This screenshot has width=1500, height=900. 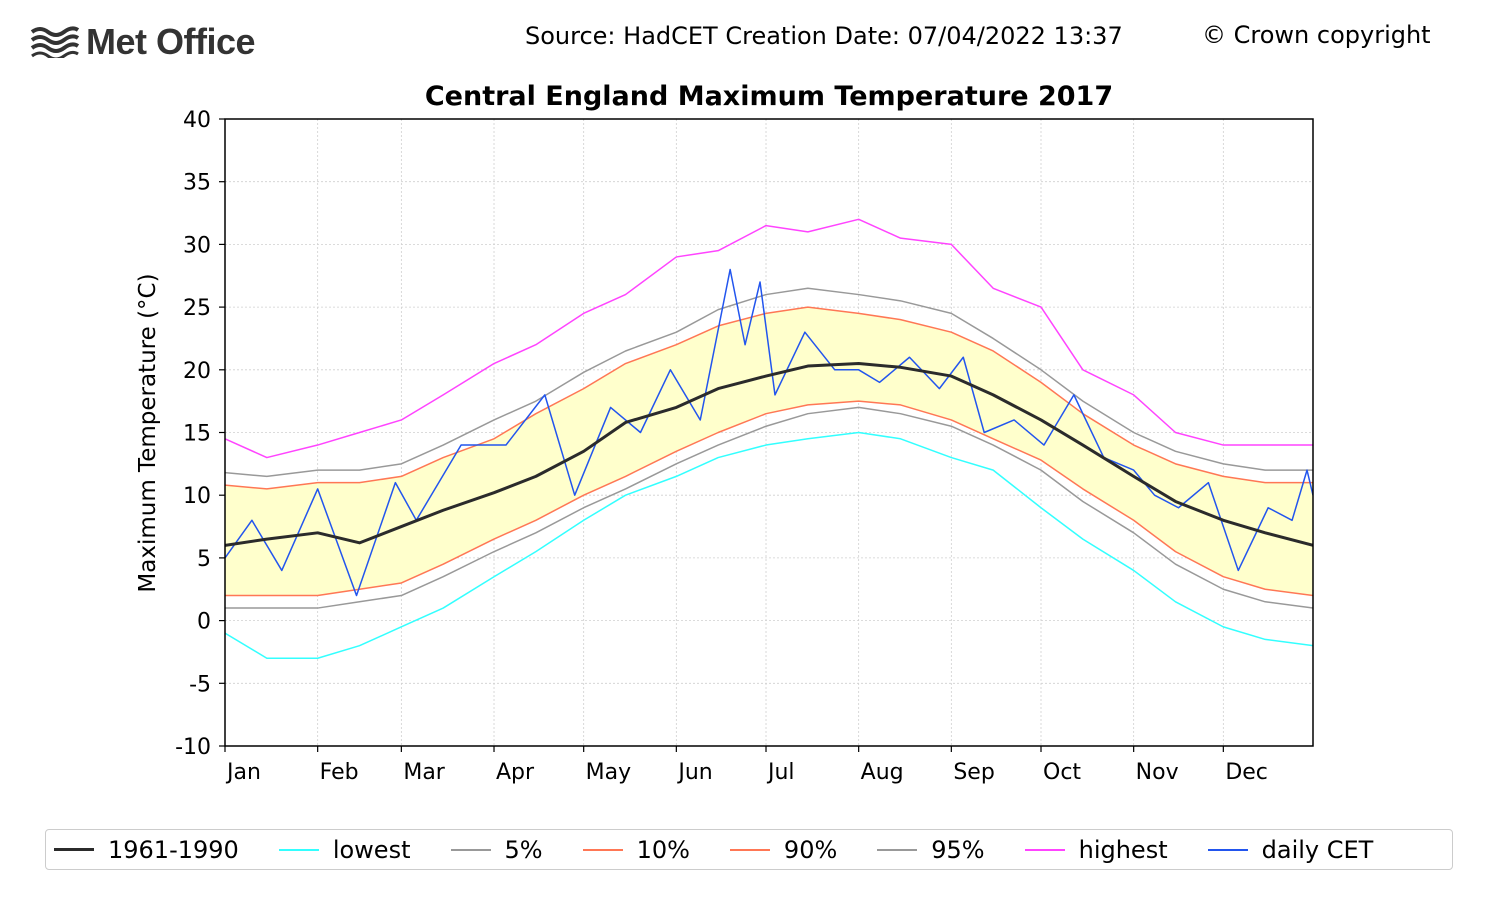 What do you see at coordinates (173, 849) in the screenshot?
I see `legend-label: 1961-1990` at bounding box center [173, 849].